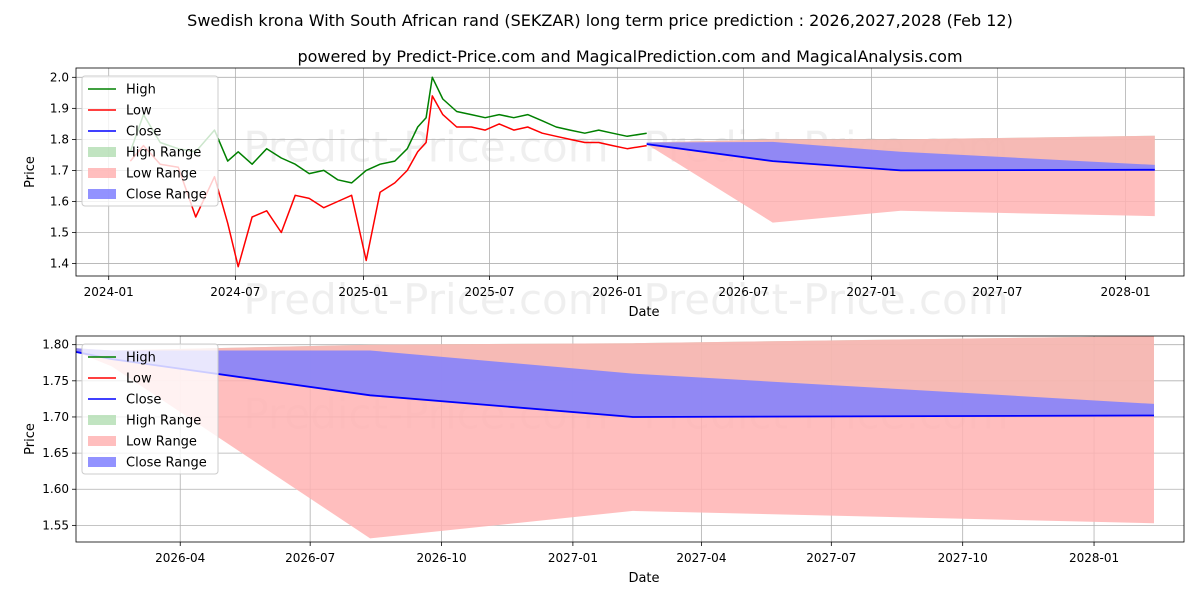  Describe the element at coordinates (489, 292) in the screenshot. I see `x-tick-label: 2025-07` at that location.